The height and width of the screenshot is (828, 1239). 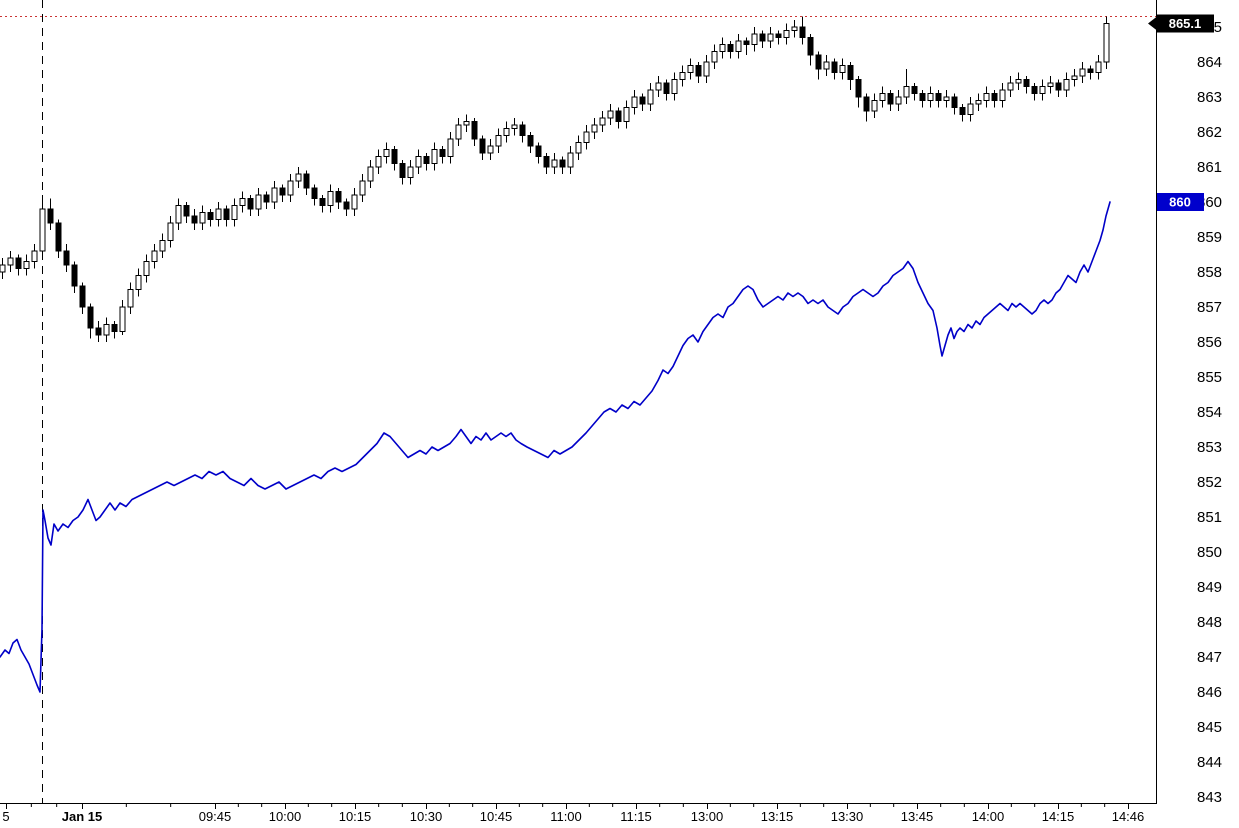 I want to click on last-price-tag: 865.1, so click(x=1181, y=23).